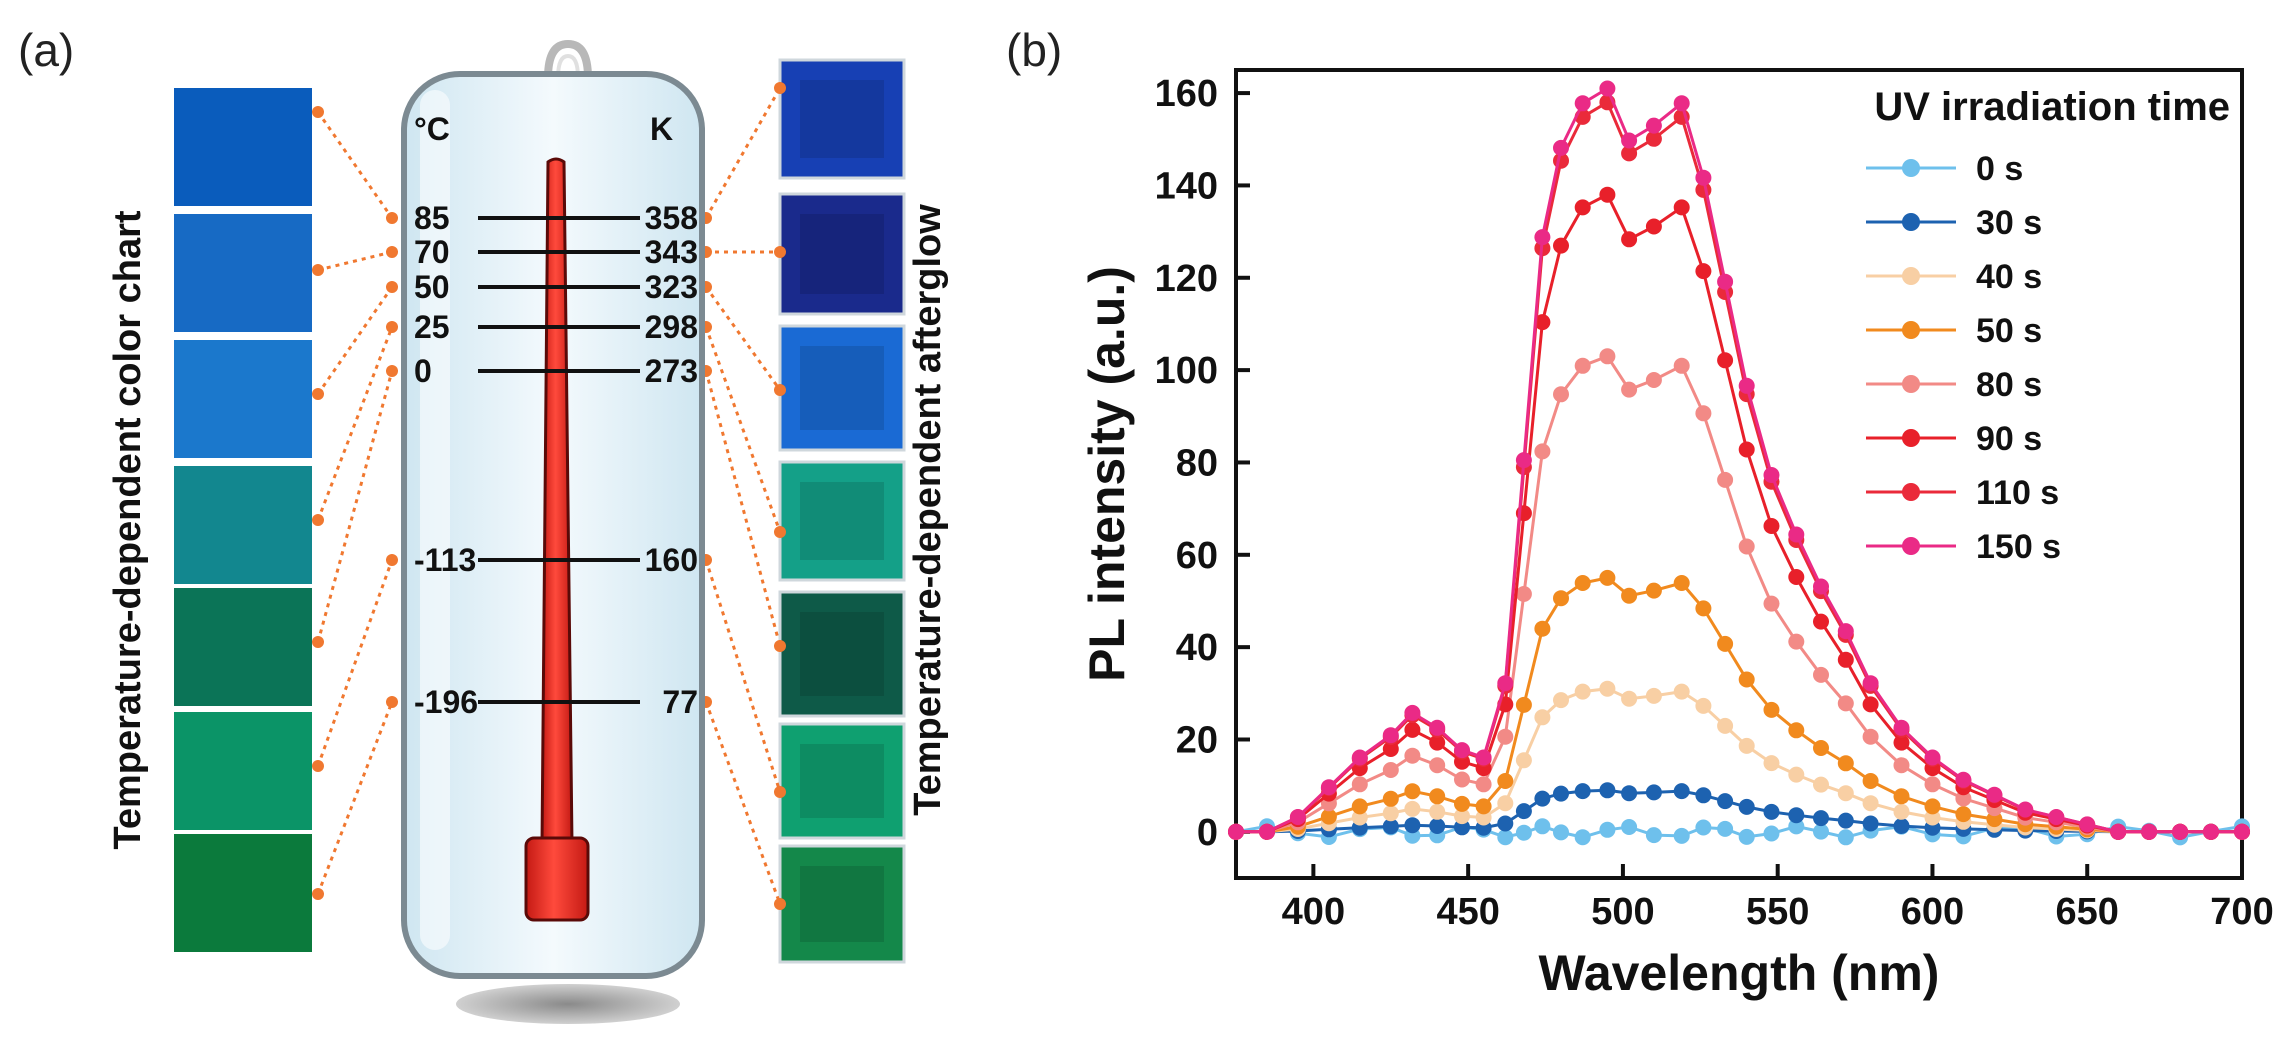 This screenshot has height=1043, width=2287. What do you see at coordinates (445, 560) in the screenshot?
I see `celsius-value: -113` at bounding box center [445, 560].